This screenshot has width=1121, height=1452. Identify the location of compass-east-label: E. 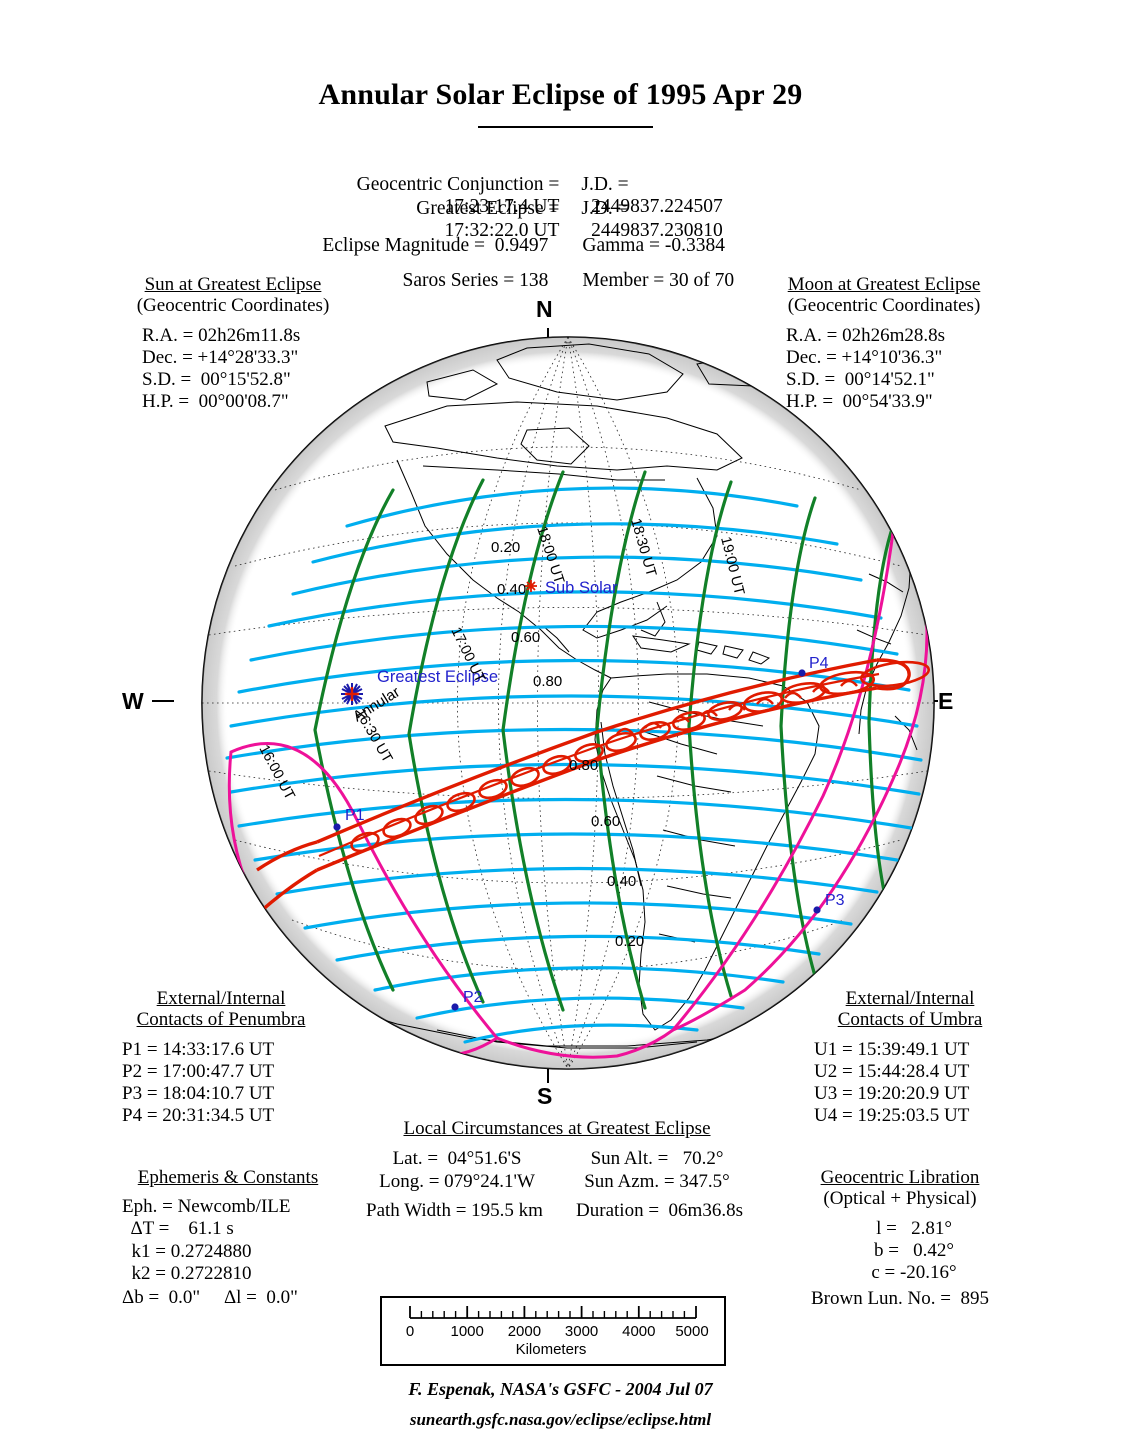
(946, 701).